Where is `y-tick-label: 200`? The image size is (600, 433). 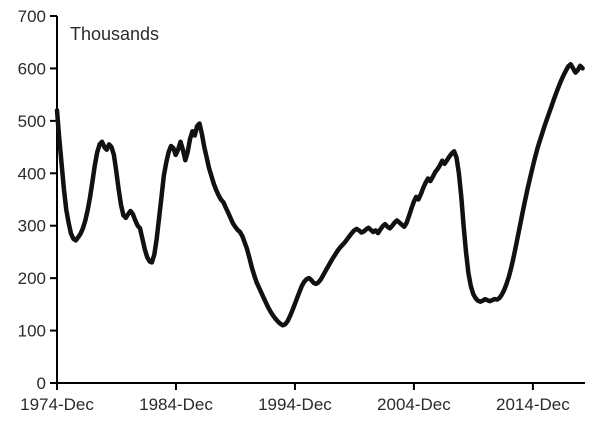
y-tick-label: 200 is located at coordinates (32, 278).